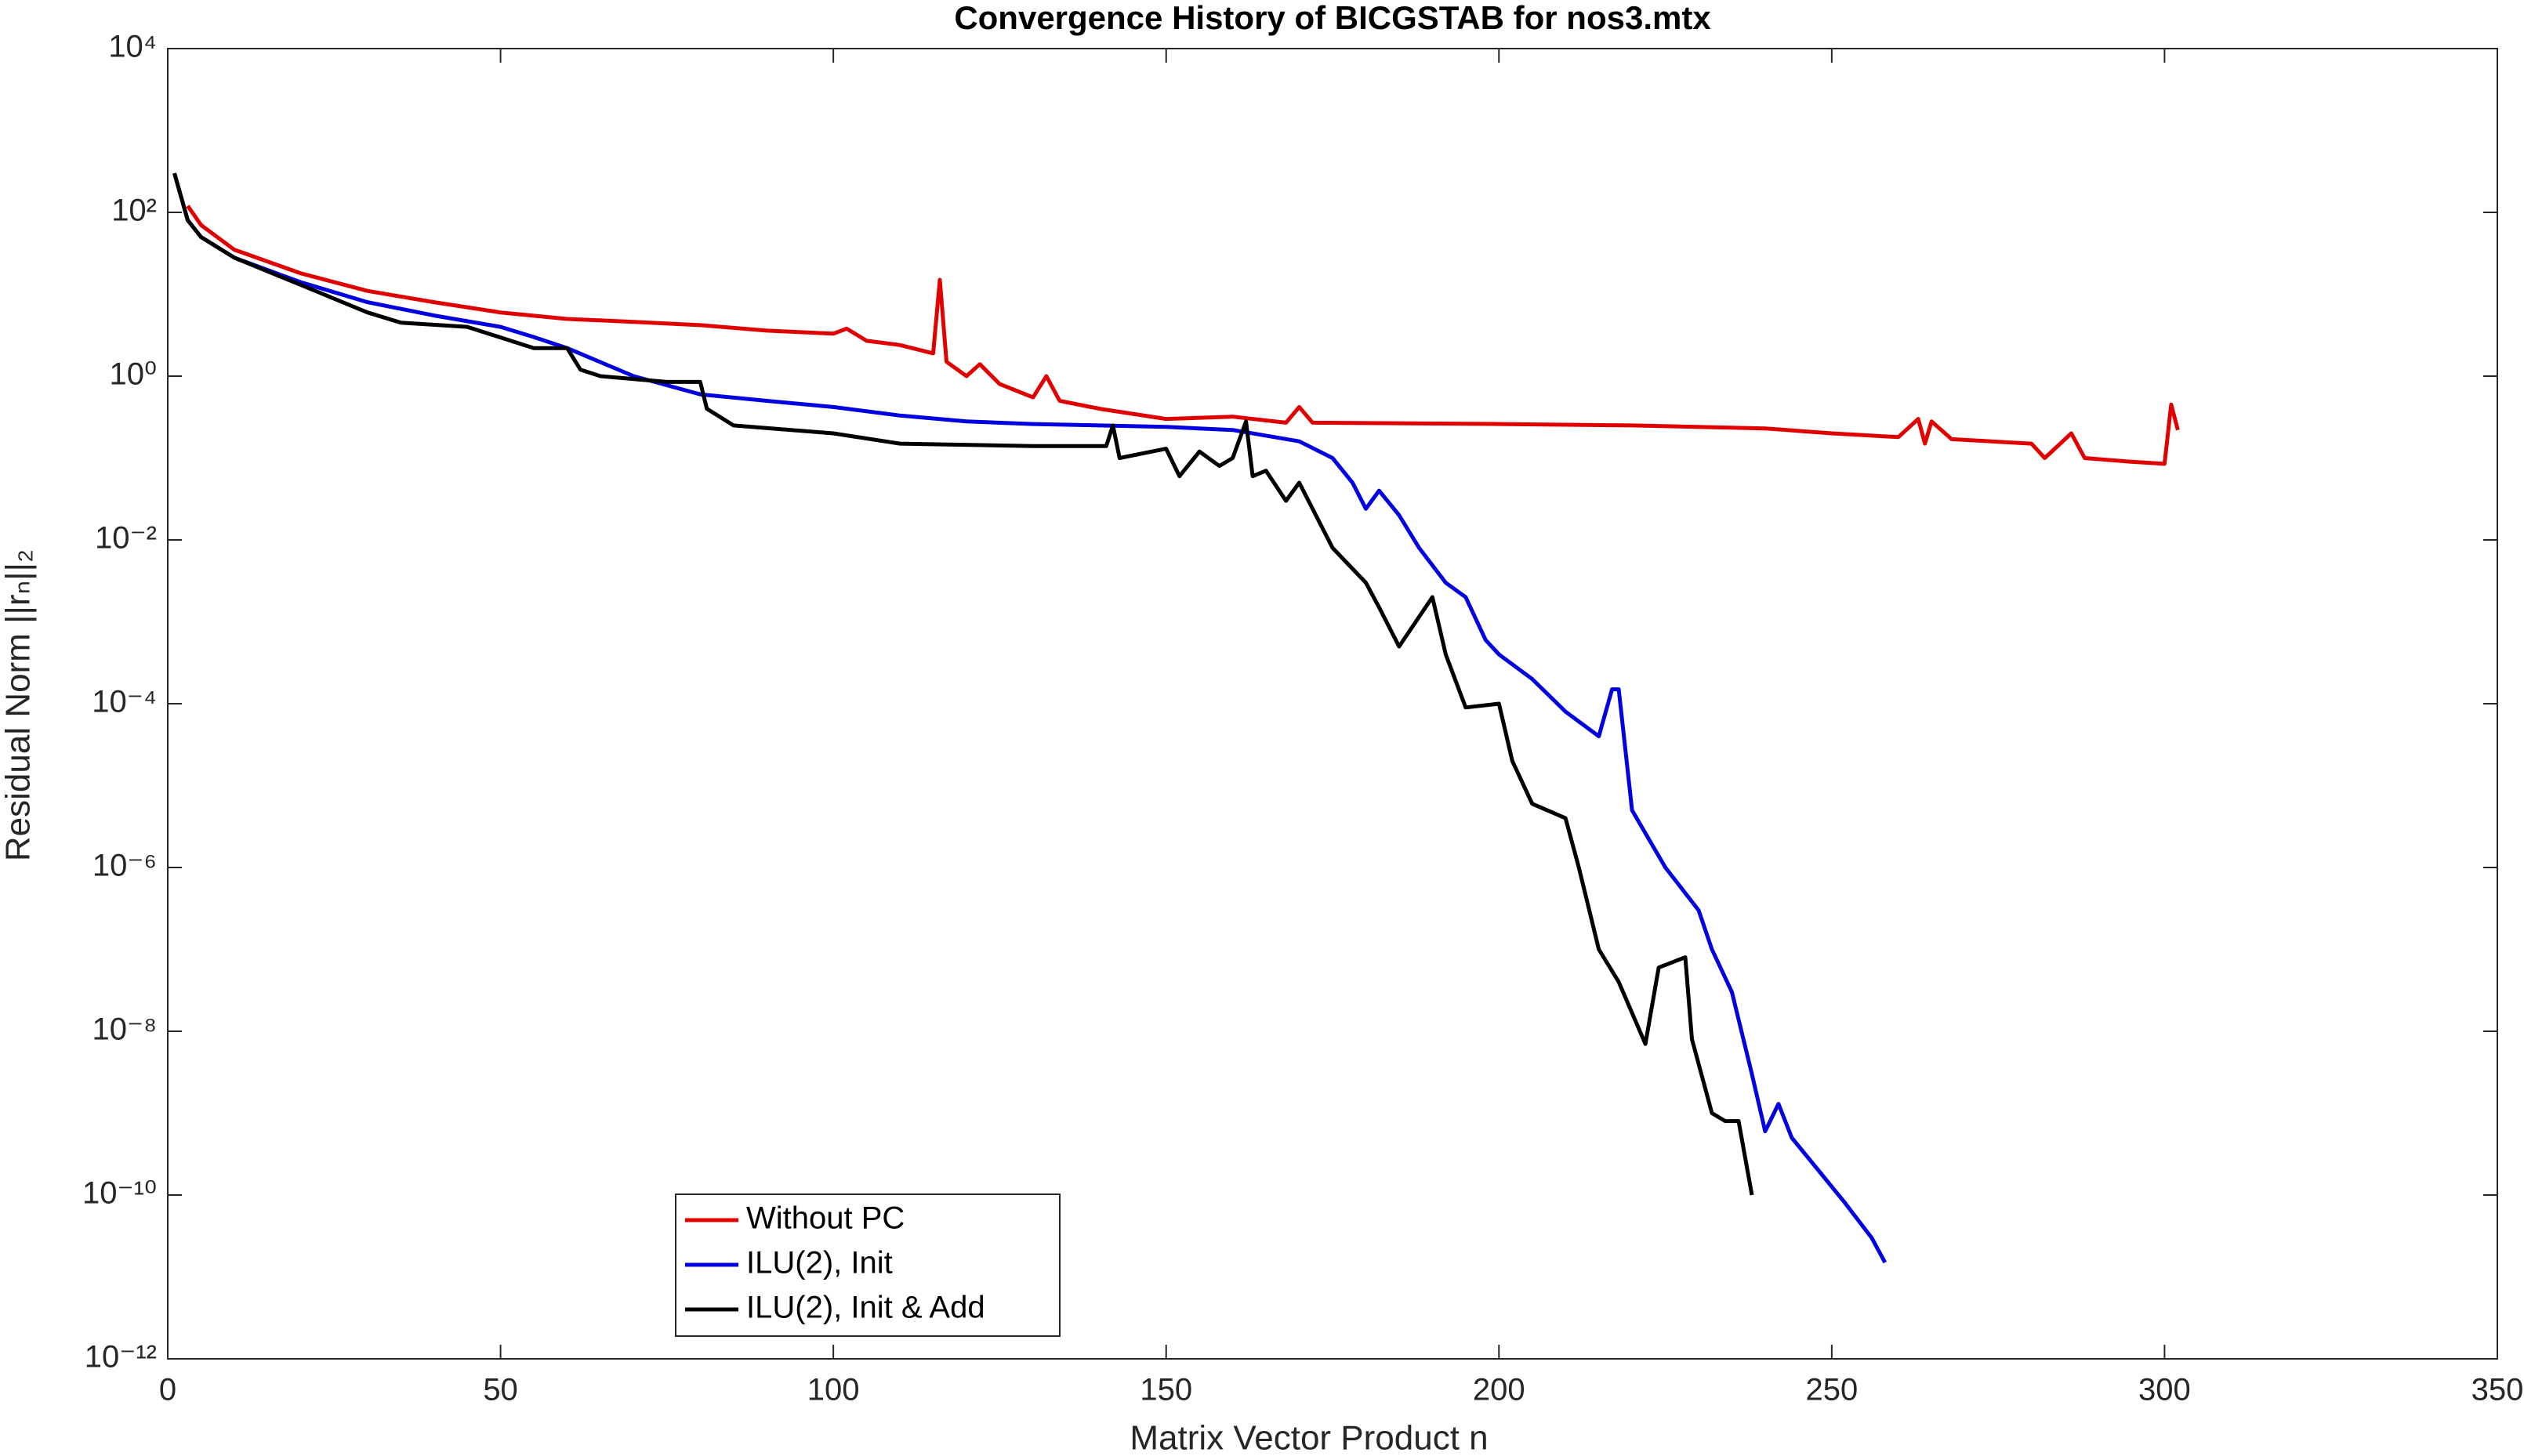  Describe the element at coordinates (833, 1390) in the screenshot. I see `x-tick-label: 100` at that location.